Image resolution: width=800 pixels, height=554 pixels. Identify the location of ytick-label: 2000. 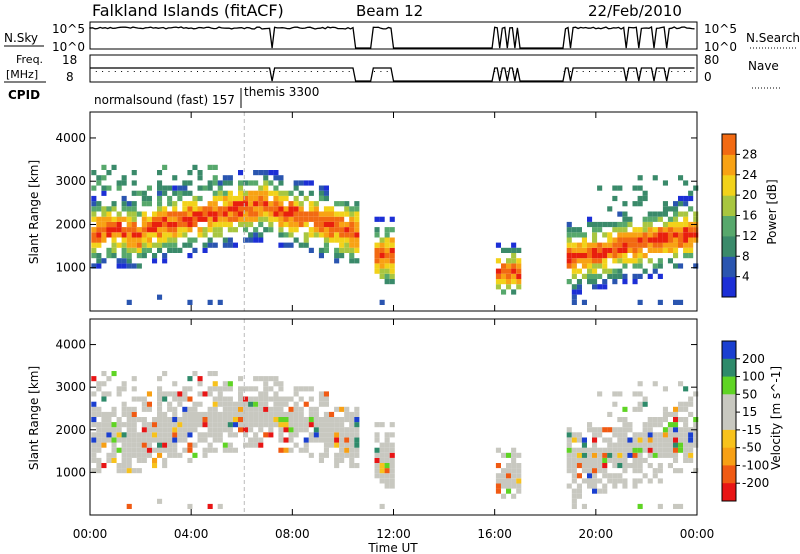
(70, 430).